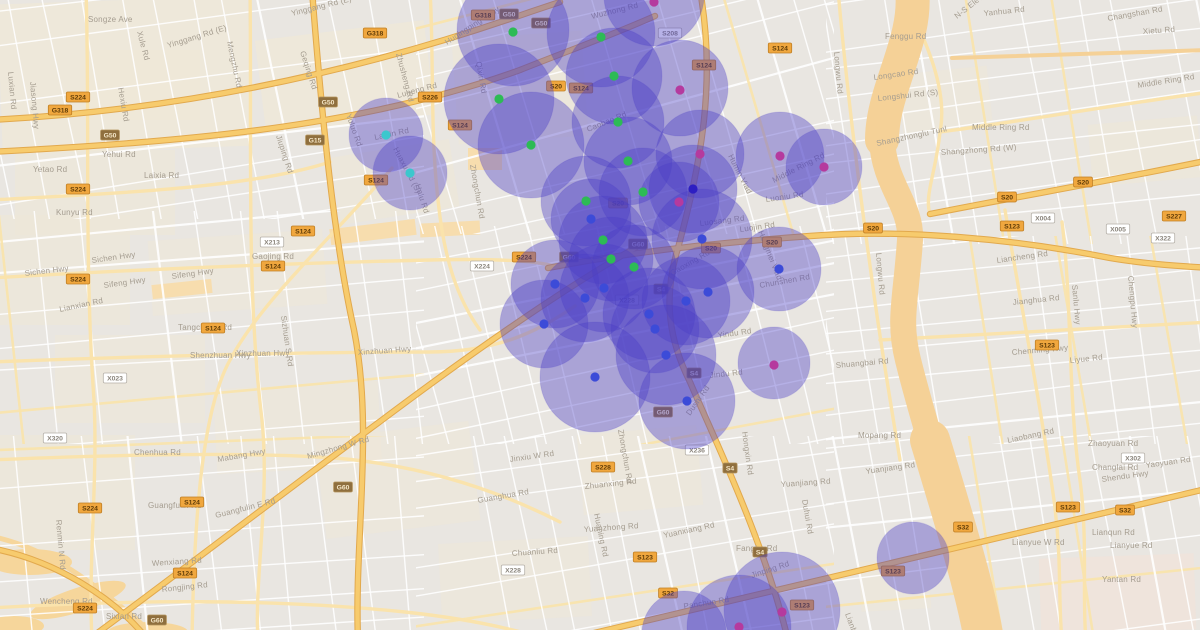 The width and height of the screenshot is (1200, 630). I want to click on route-shield-S227: S227, so click(1174, 216).